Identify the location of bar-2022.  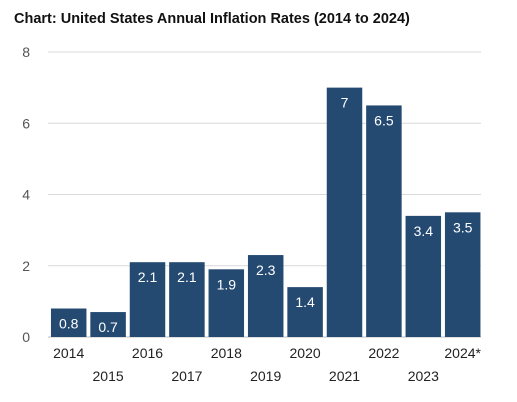
(384, 221).